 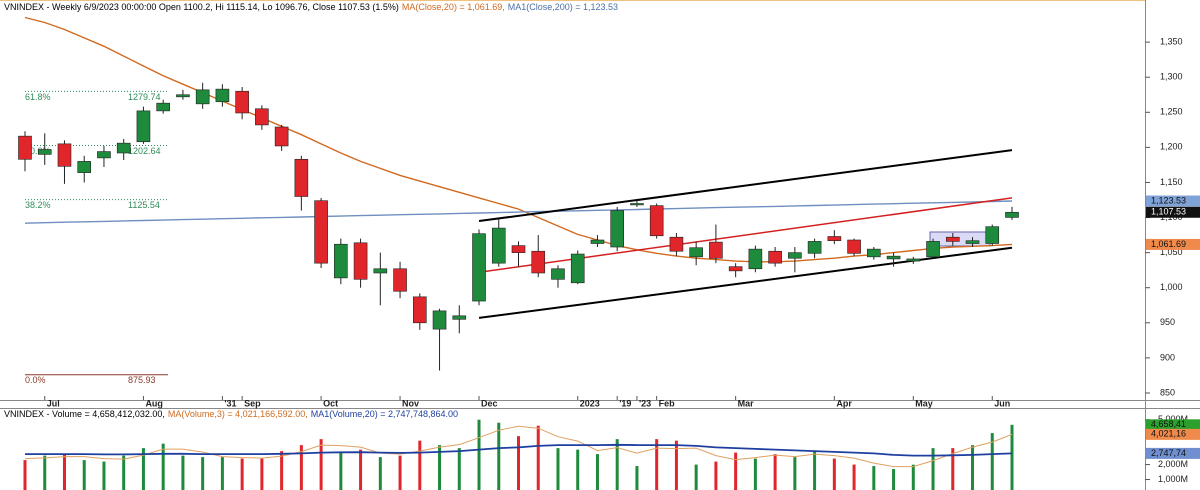 What do you see at coordinates (590, 403) in the screenshot?
I see `x-tick-label: 2023` at bounding box center [590, 403].